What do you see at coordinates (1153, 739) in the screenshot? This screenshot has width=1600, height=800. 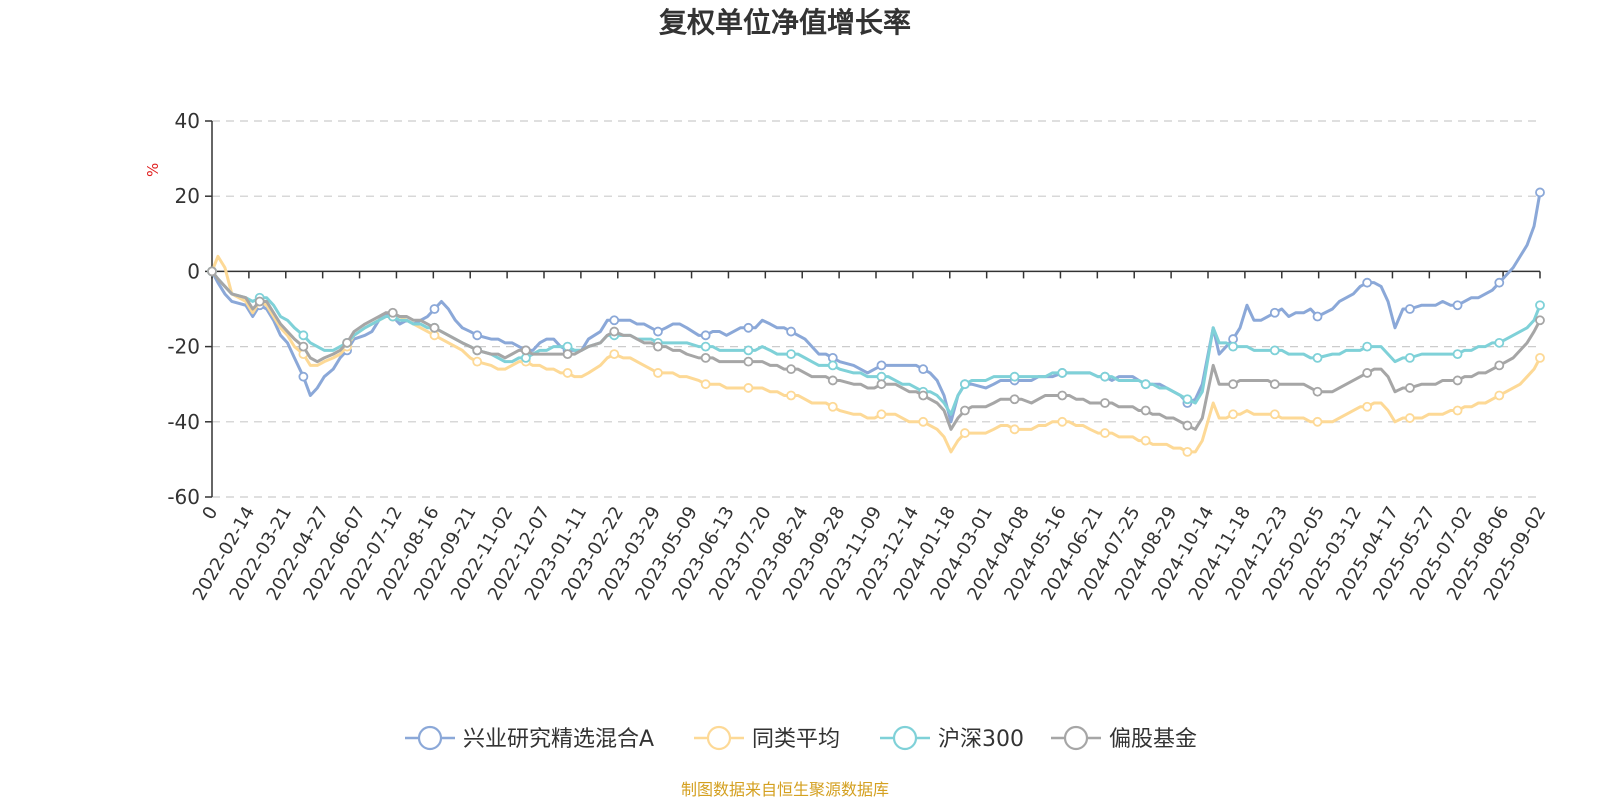 I see `legend-label: 偏股基金` at bounding box center [1153, 739].